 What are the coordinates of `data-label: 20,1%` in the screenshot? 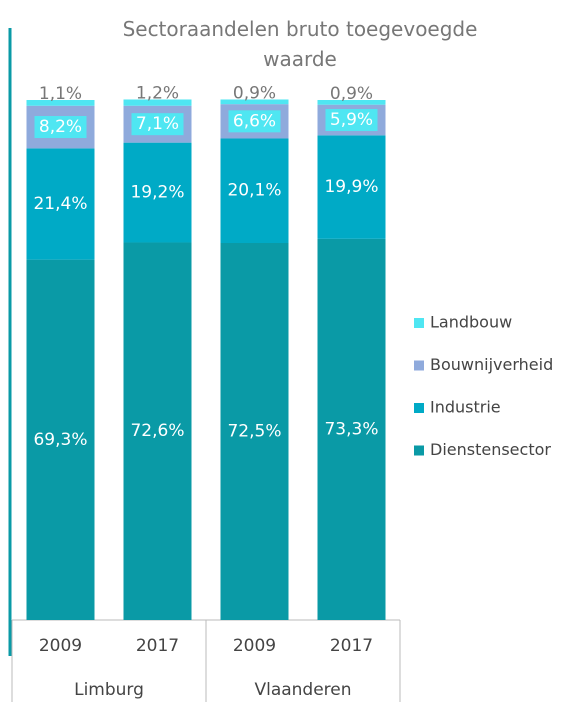 It's located at (254, 191).